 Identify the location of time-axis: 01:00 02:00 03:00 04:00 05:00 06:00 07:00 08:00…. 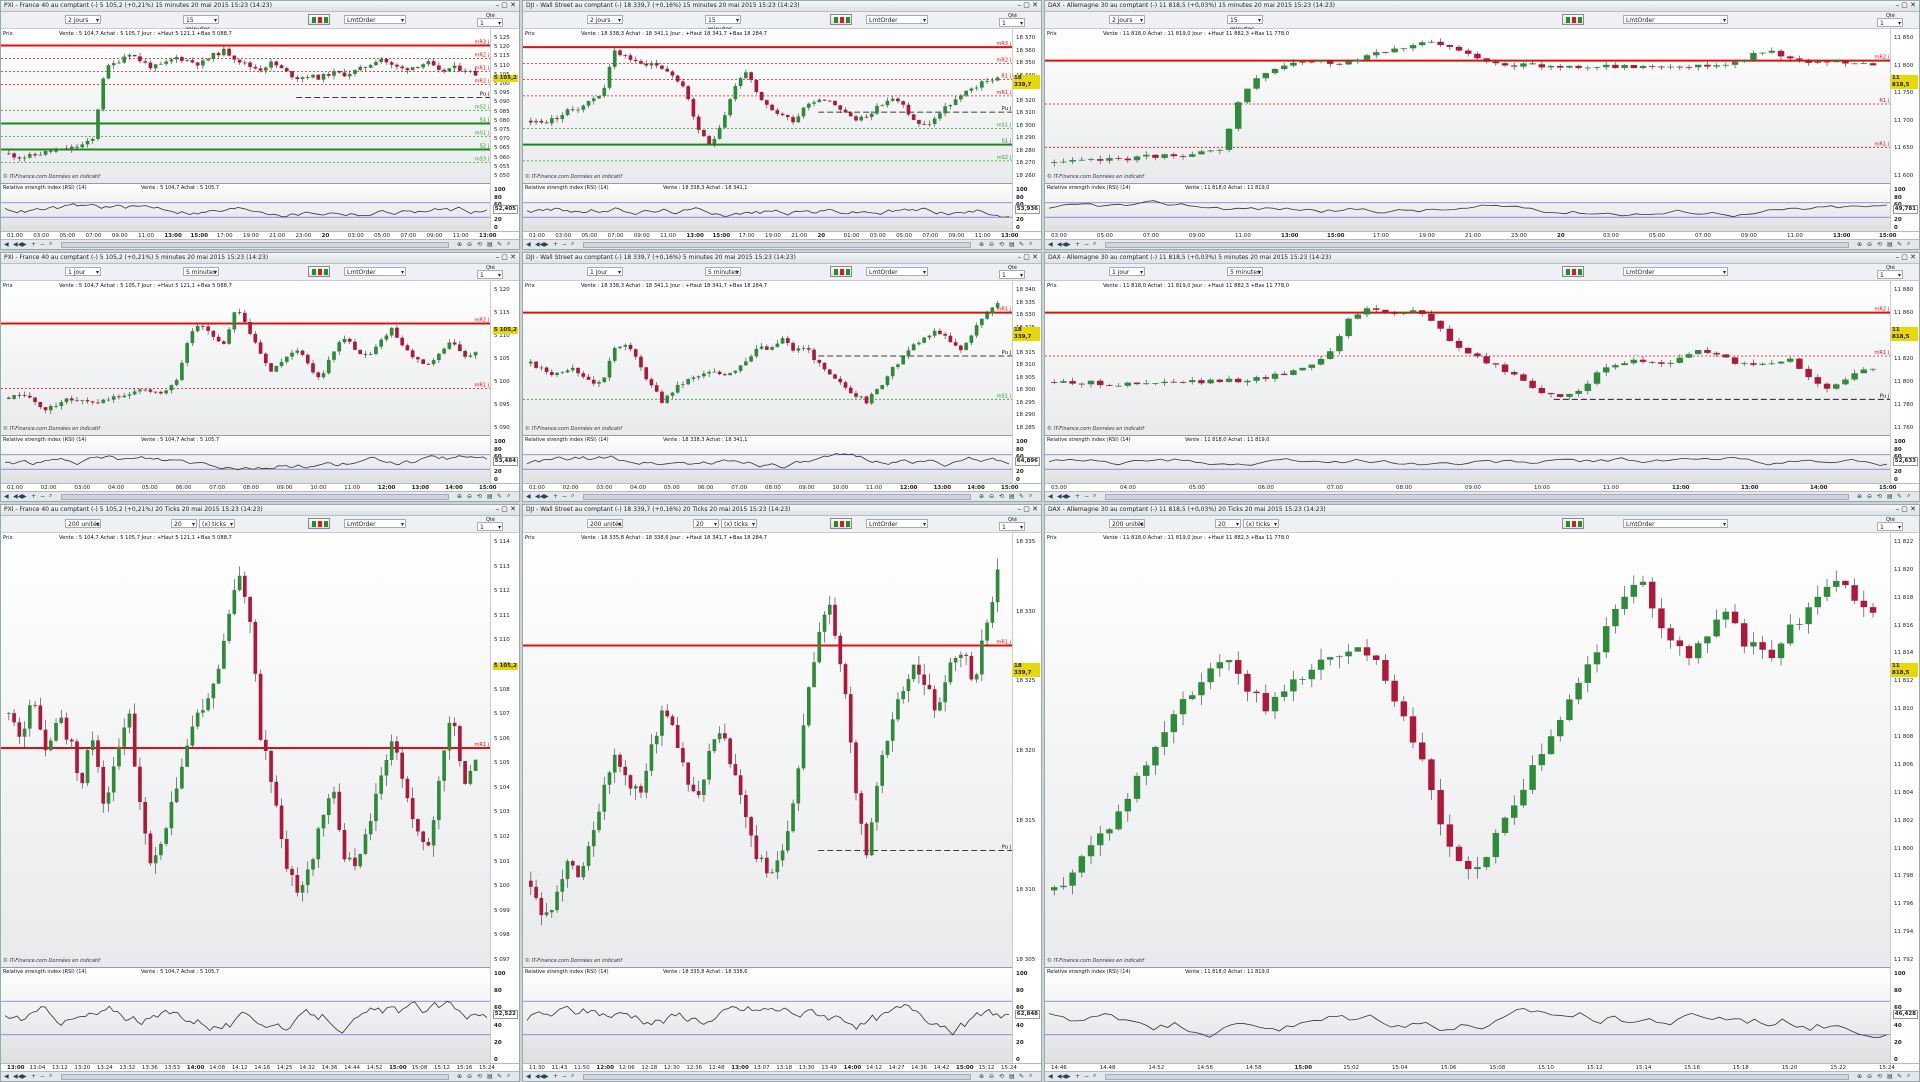
(782, 488).